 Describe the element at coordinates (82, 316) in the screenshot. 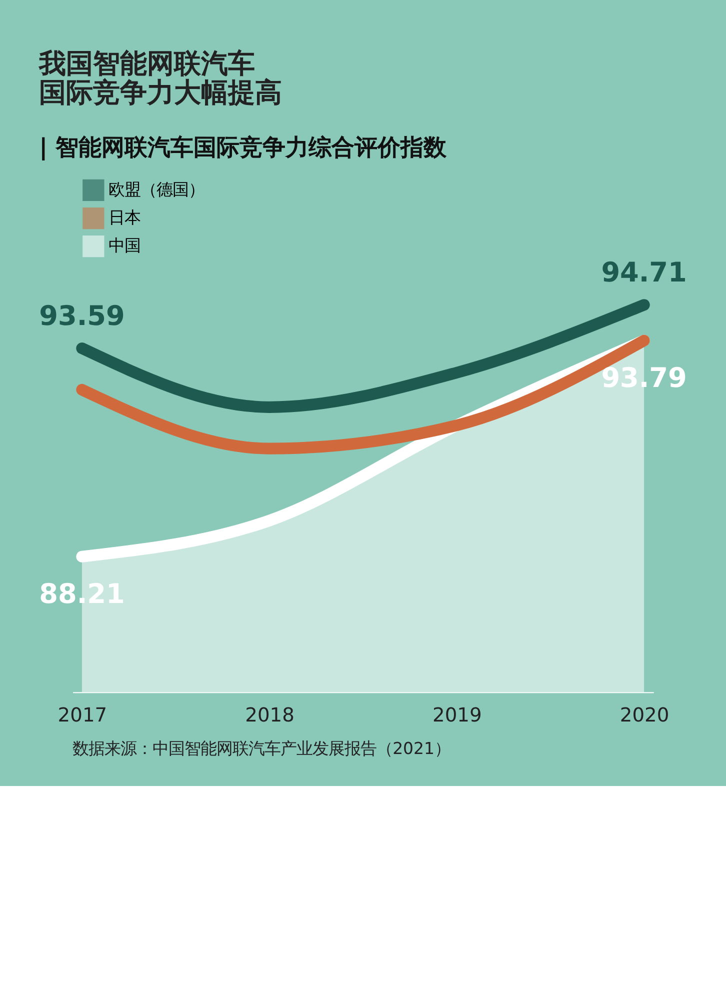

I see `data-label: 93.59` at that location.